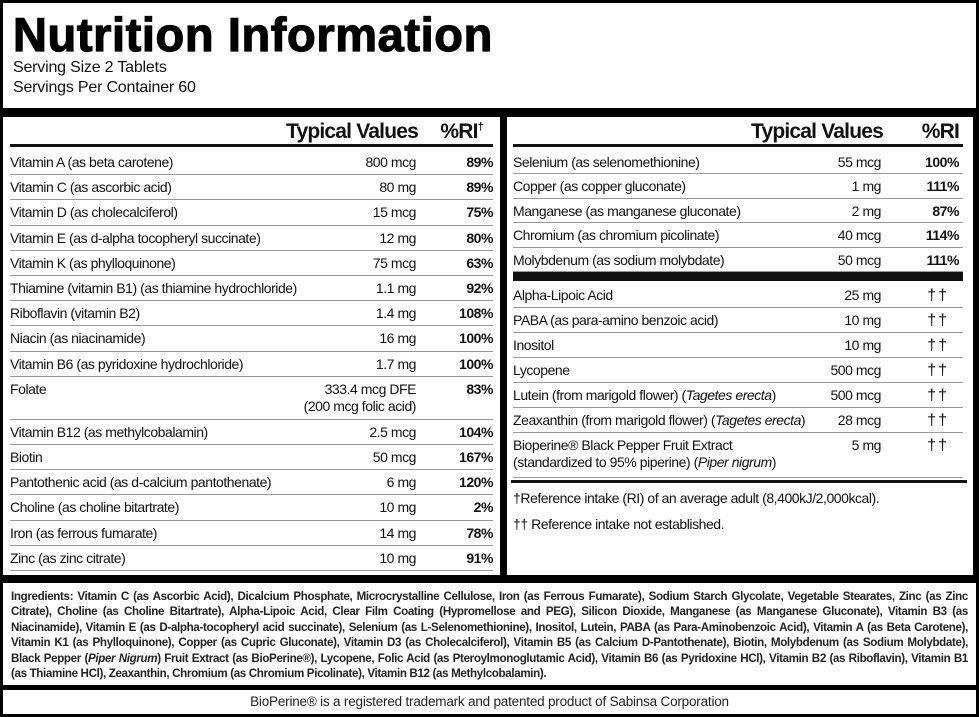 The width and height of the screenshot is (979, 717). What do you see at coordinates (370, 388) in the screenshot?
I see `nutrient-value-text: 333.4 mcg DFE` at bounding box center [370, 388].